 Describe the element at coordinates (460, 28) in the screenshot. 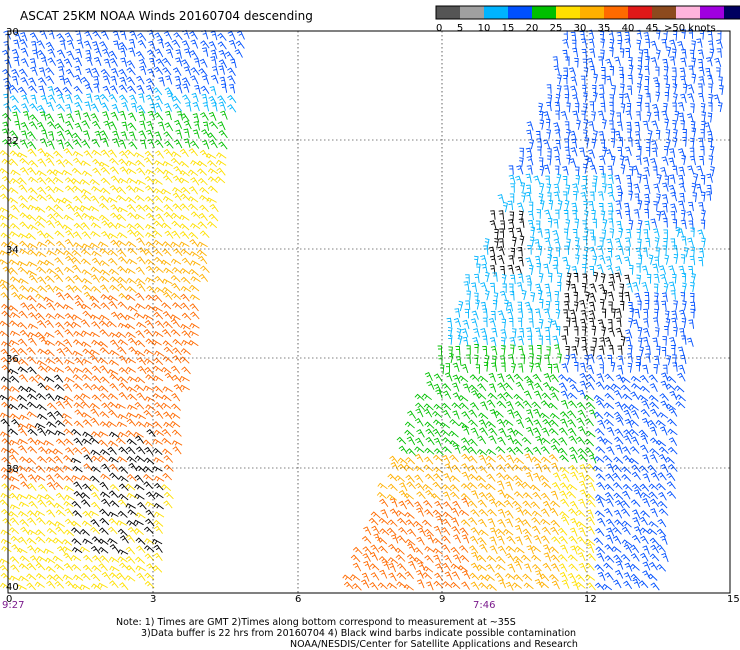

I see `legend-label: 5` at that location.